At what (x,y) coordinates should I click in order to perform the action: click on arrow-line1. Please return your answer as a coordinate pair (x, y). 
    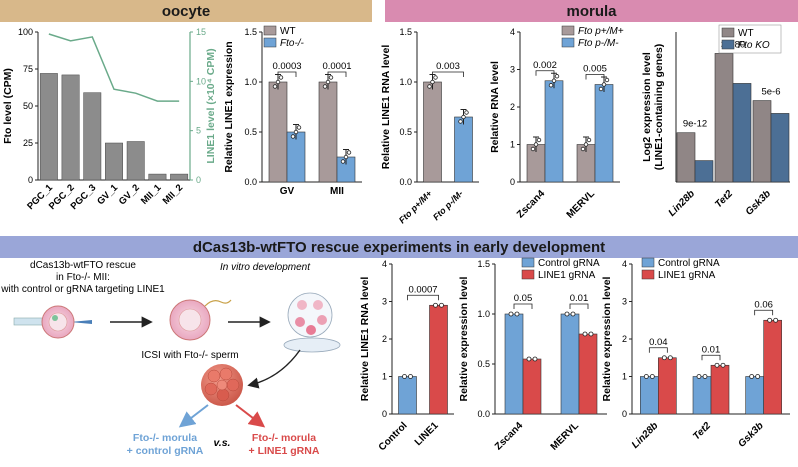
    Looking at the image, I should click on (250, 416).